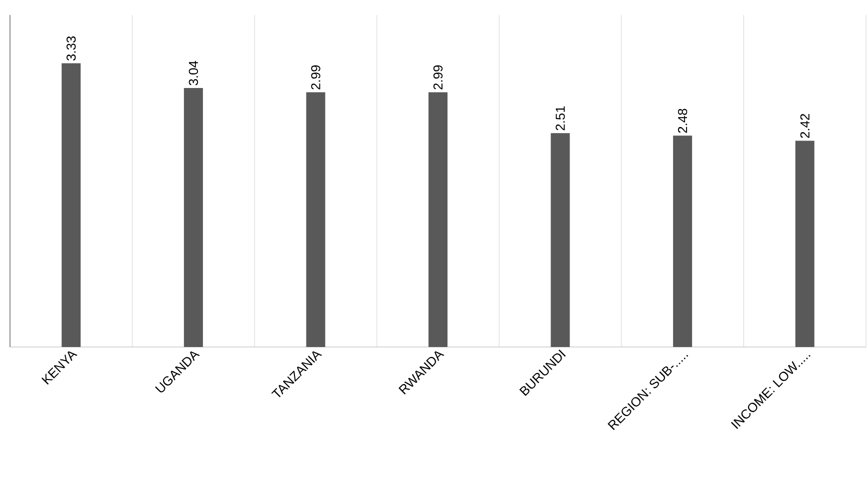 The height and width of the screenshot is (477, 868). What do you see at coordinates (683, 120) in the screenshot?
I see `data-label: 2.48` at bounding box center [683, 120].